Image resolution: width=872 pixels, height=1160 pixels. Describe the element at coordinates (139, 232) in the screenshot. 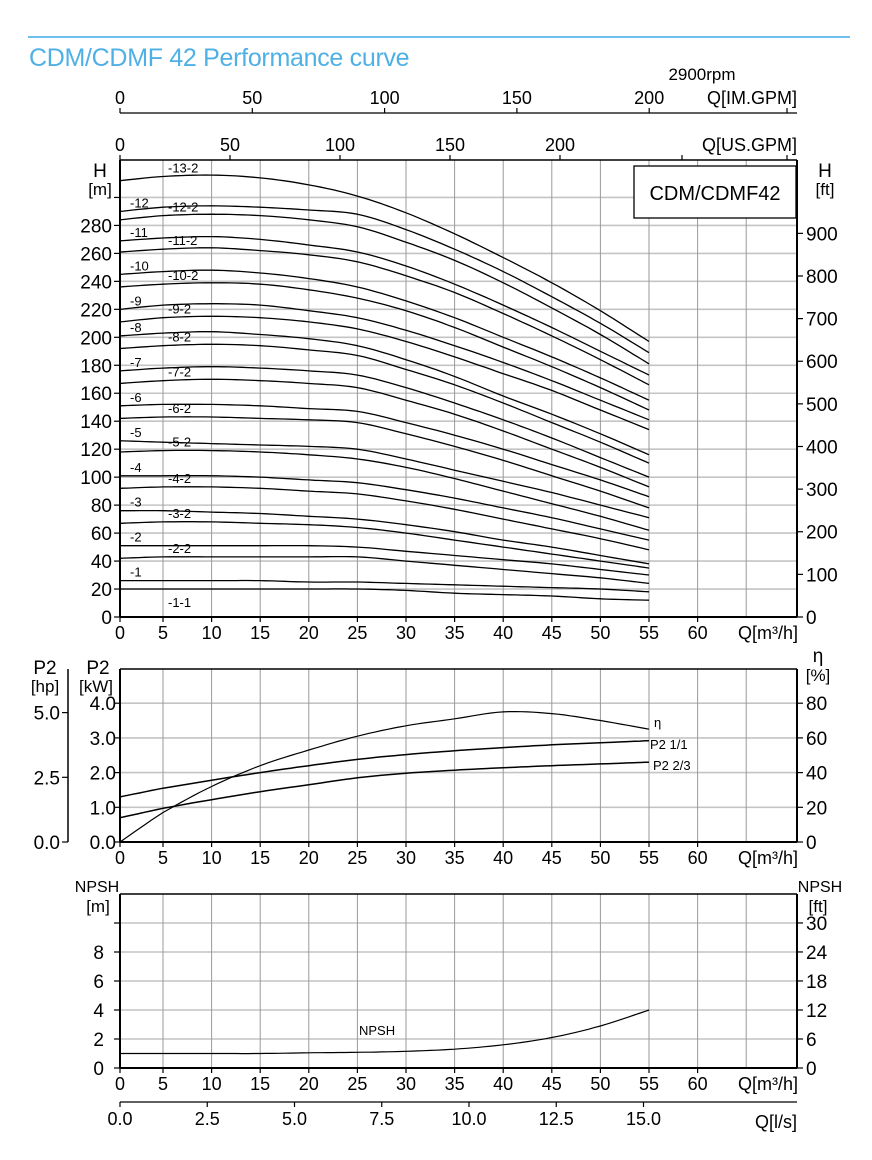

I see `curve-label: -11` at that location.